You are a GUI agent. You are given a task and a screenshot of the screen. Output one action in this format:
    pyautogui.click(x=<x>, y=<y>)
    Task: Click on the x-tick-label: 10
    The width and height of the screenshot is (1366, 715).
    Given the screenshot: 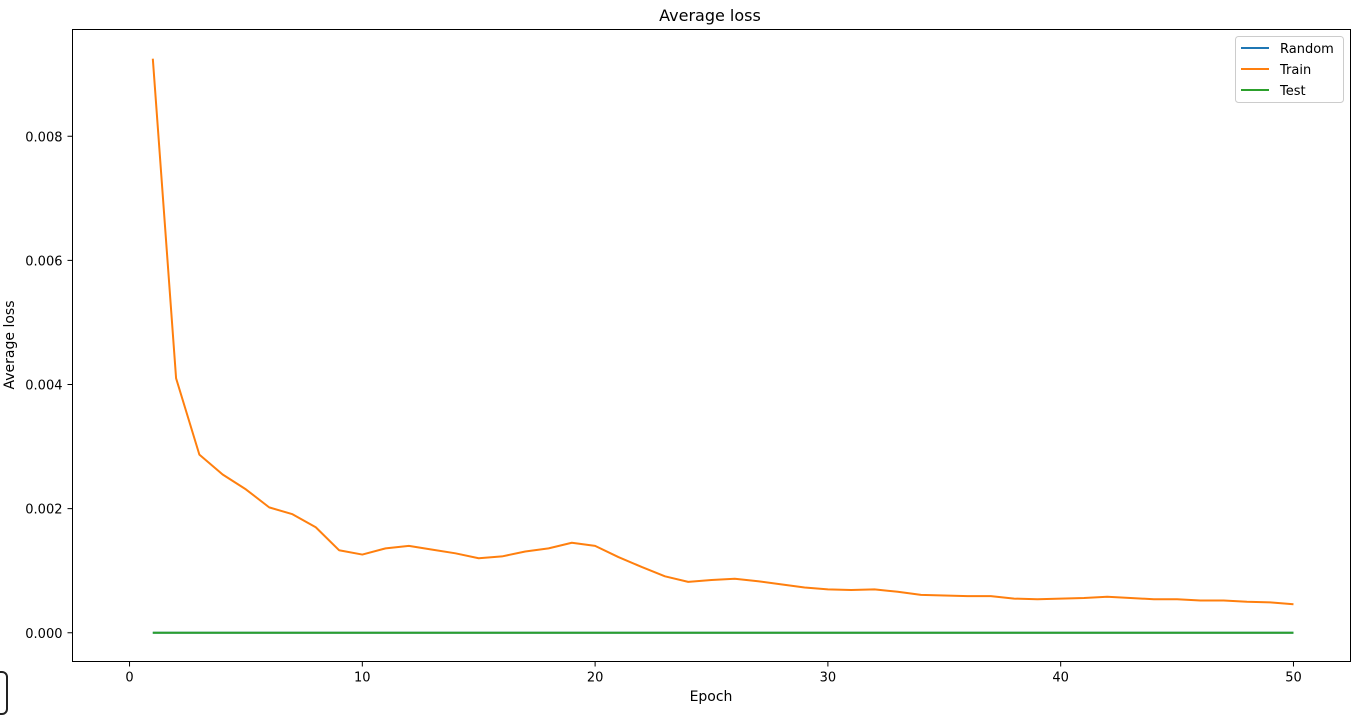 What is the action you would take?
    pyautogui.click(x=362, y=678)
    